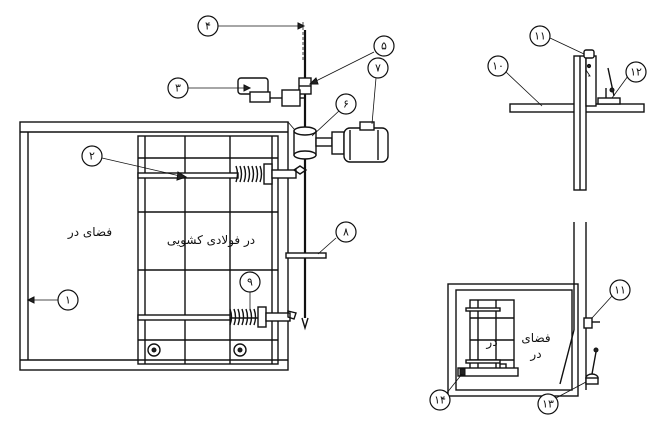  I want to click on svg-text: ۴, so click(208, 26).